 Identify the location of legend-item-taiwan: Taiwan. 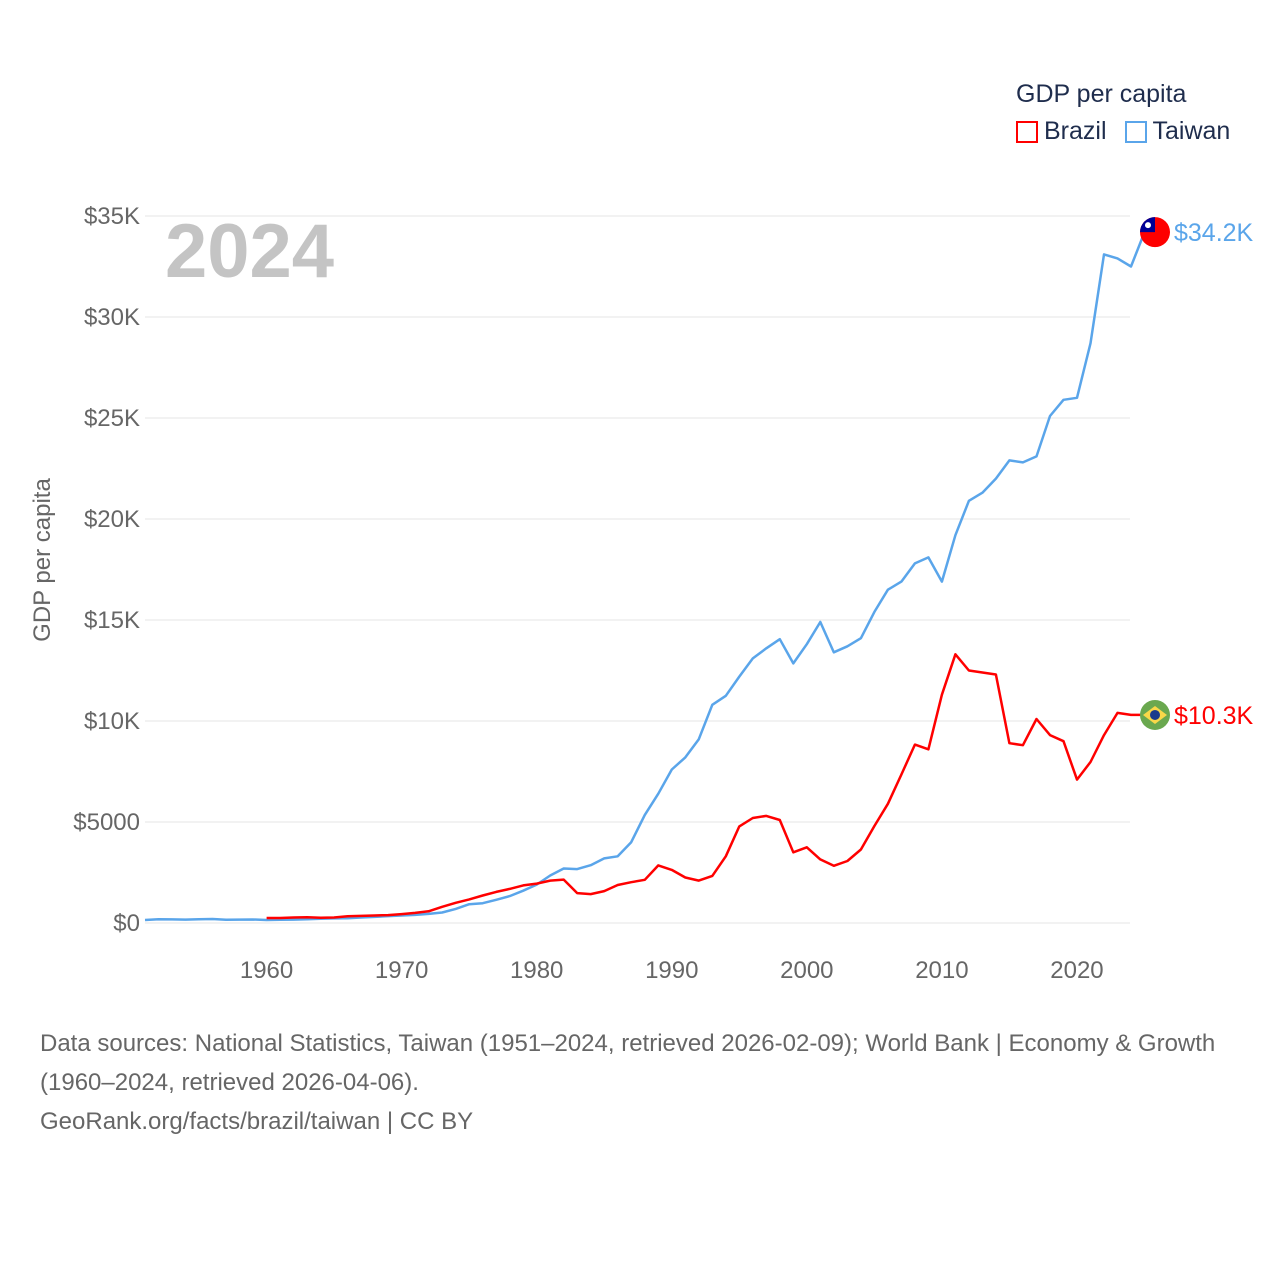
(1177, 131).